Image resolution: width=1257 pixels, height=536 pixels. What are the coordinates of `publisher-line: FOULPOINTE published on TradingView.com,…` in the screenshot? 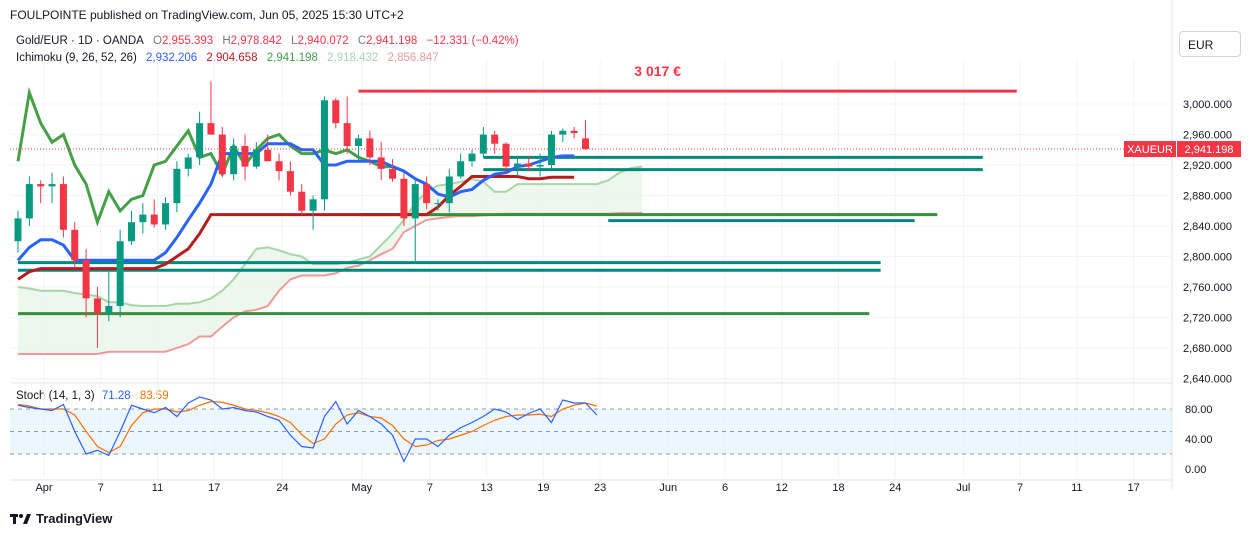 It's located at (207, 15).